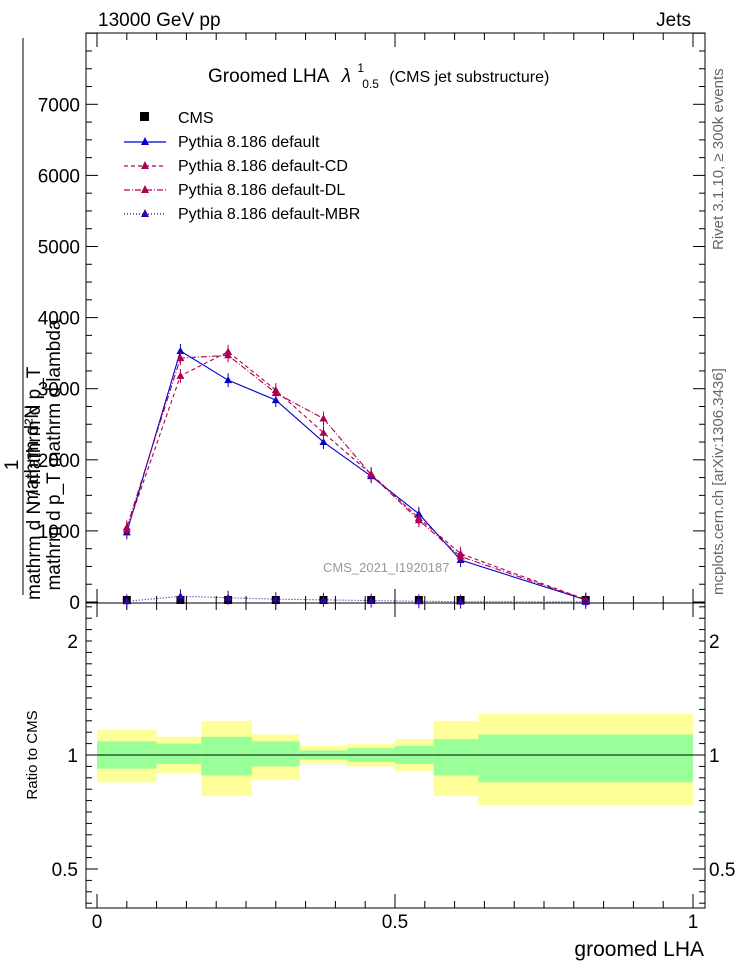 The image size is (746, 972). I want to click on chart-title-suffix: (CMS jet substructure), so click(469, 77).